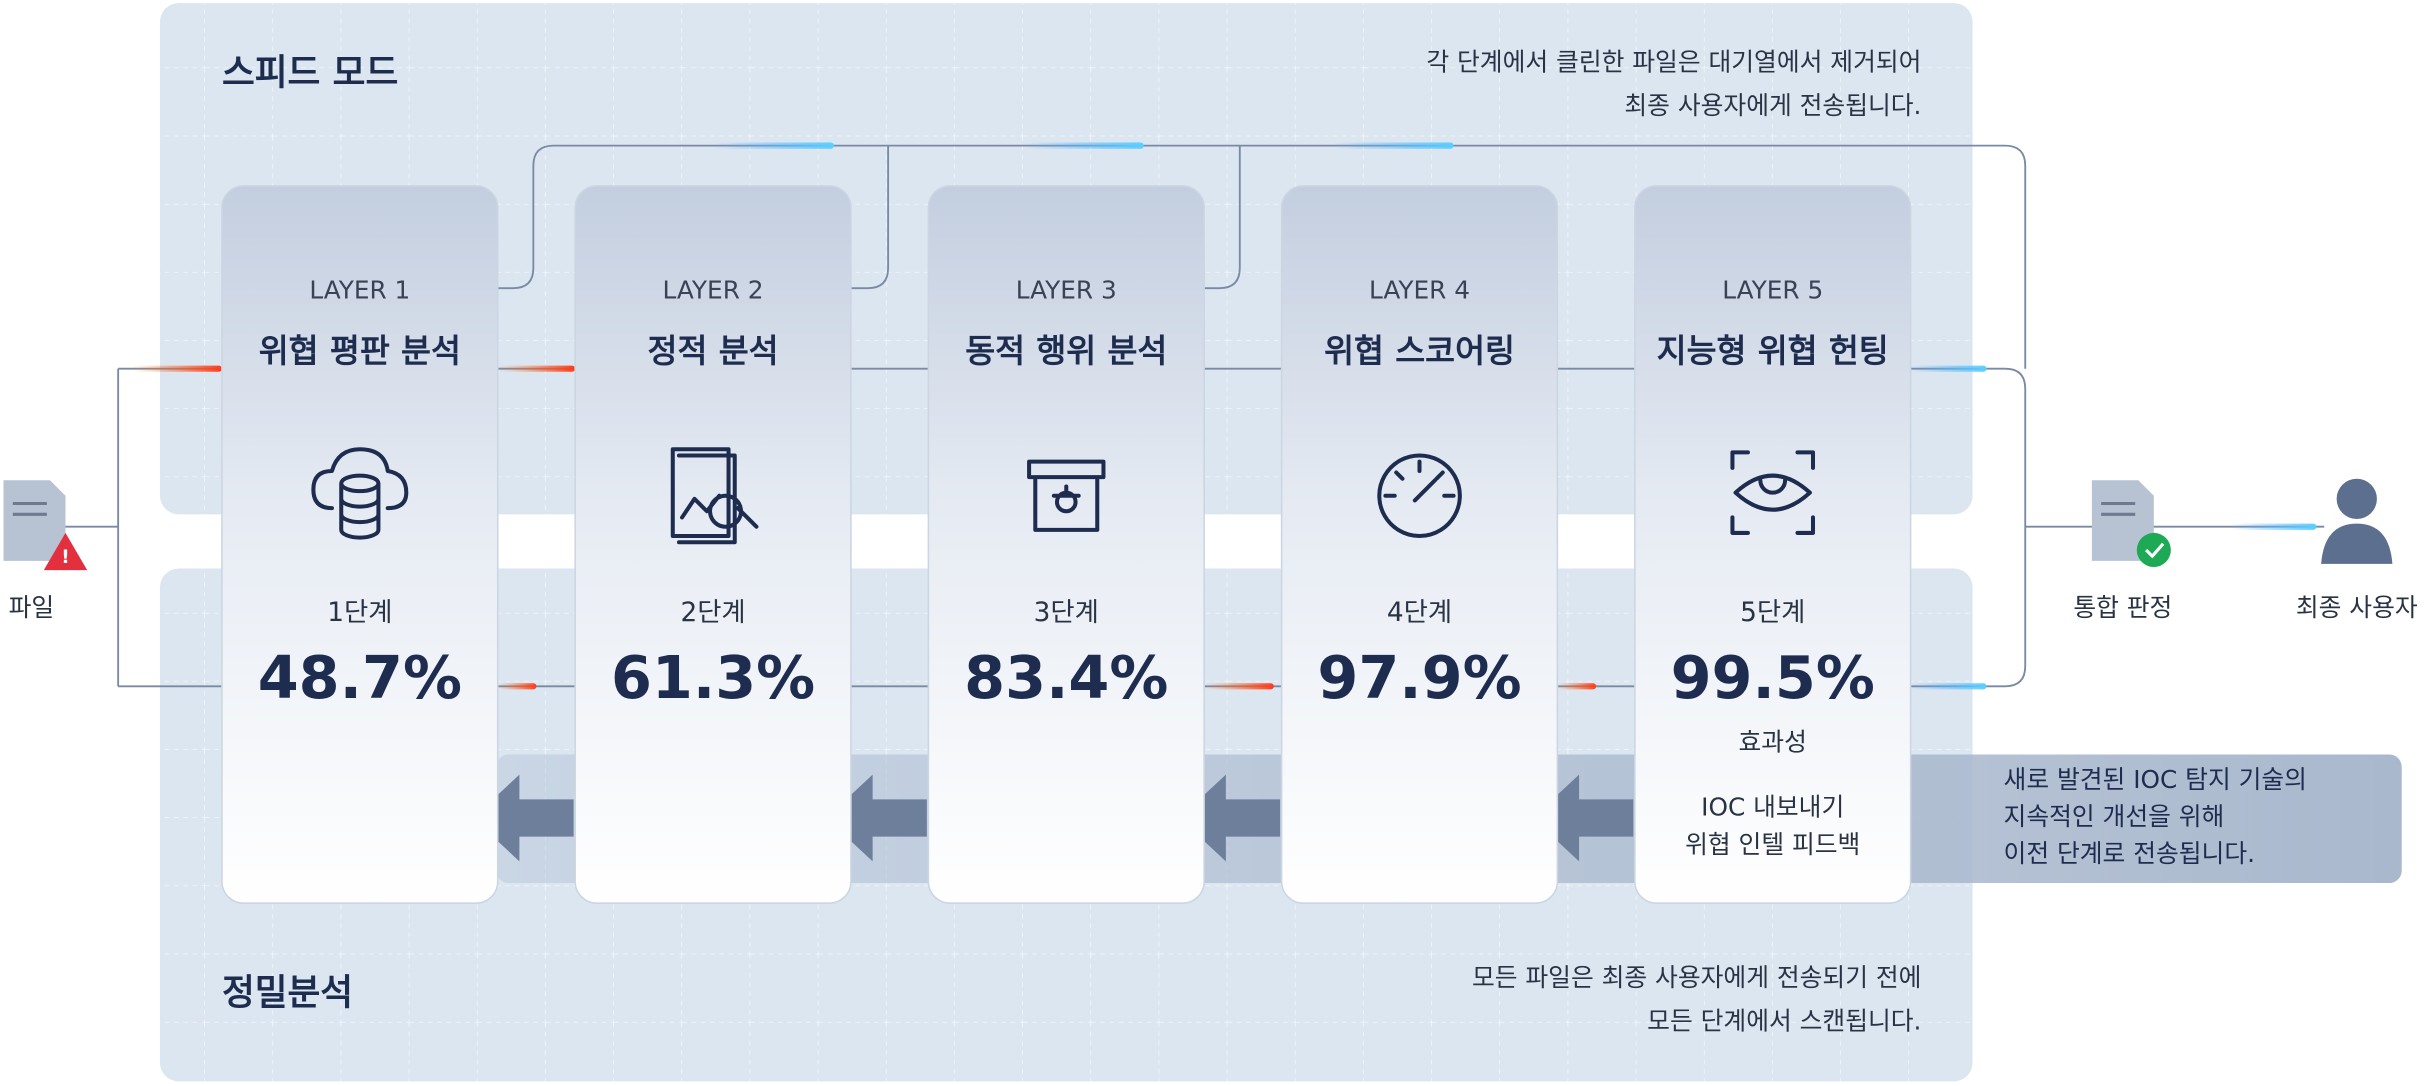  I want to click on speed-note: 최종 사용자에게 전송됩니다., so click(1772, 105).